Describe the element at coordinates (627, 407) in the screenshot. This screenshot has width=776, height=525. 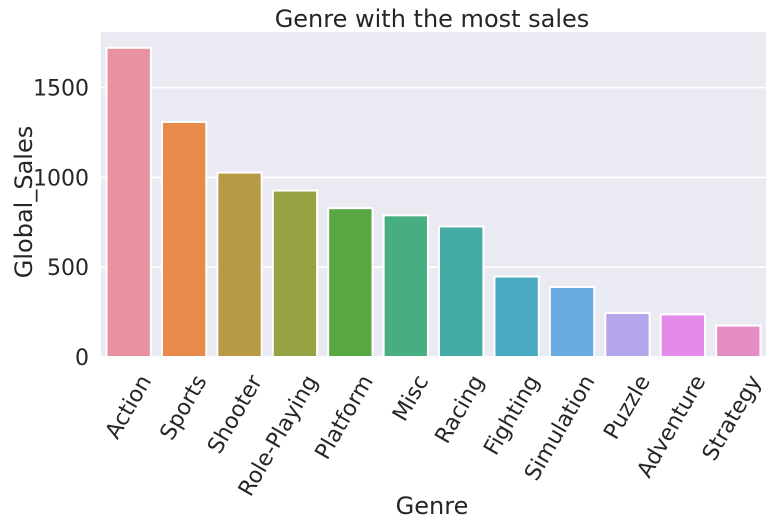
I see `x-tick-label: Puzzle` at that location.